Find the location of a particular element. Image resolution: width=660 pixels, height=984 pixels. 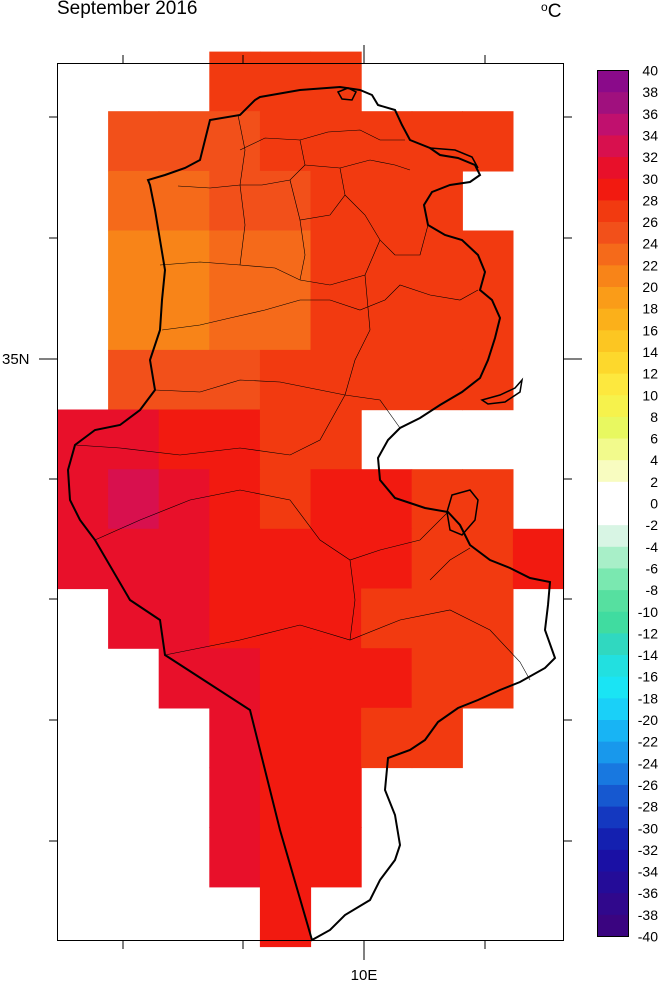

colorbar-label: -20 is located at coordinates (648, 720).